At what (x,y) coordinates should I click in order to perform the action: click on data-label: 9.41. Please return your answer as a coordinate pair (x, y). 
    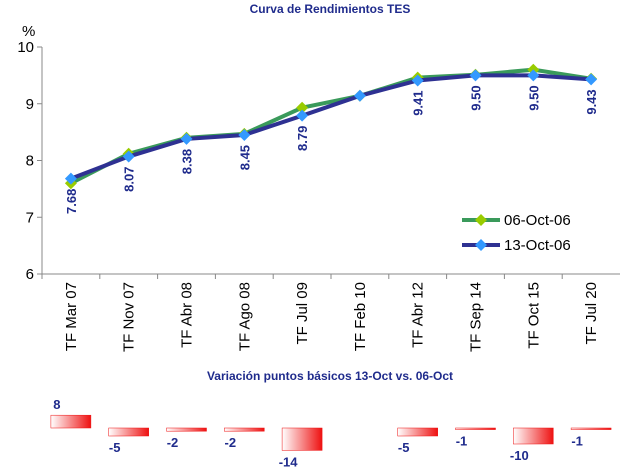
    Looking at the image, I should click on (418, 102).